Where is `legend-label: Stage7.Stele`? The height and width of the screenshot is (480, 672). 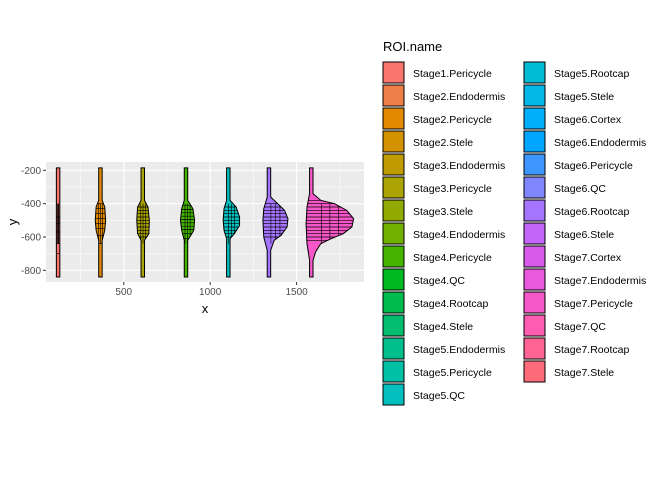
legend-label: Stage7.Stele is located at coordinates (584, 373).